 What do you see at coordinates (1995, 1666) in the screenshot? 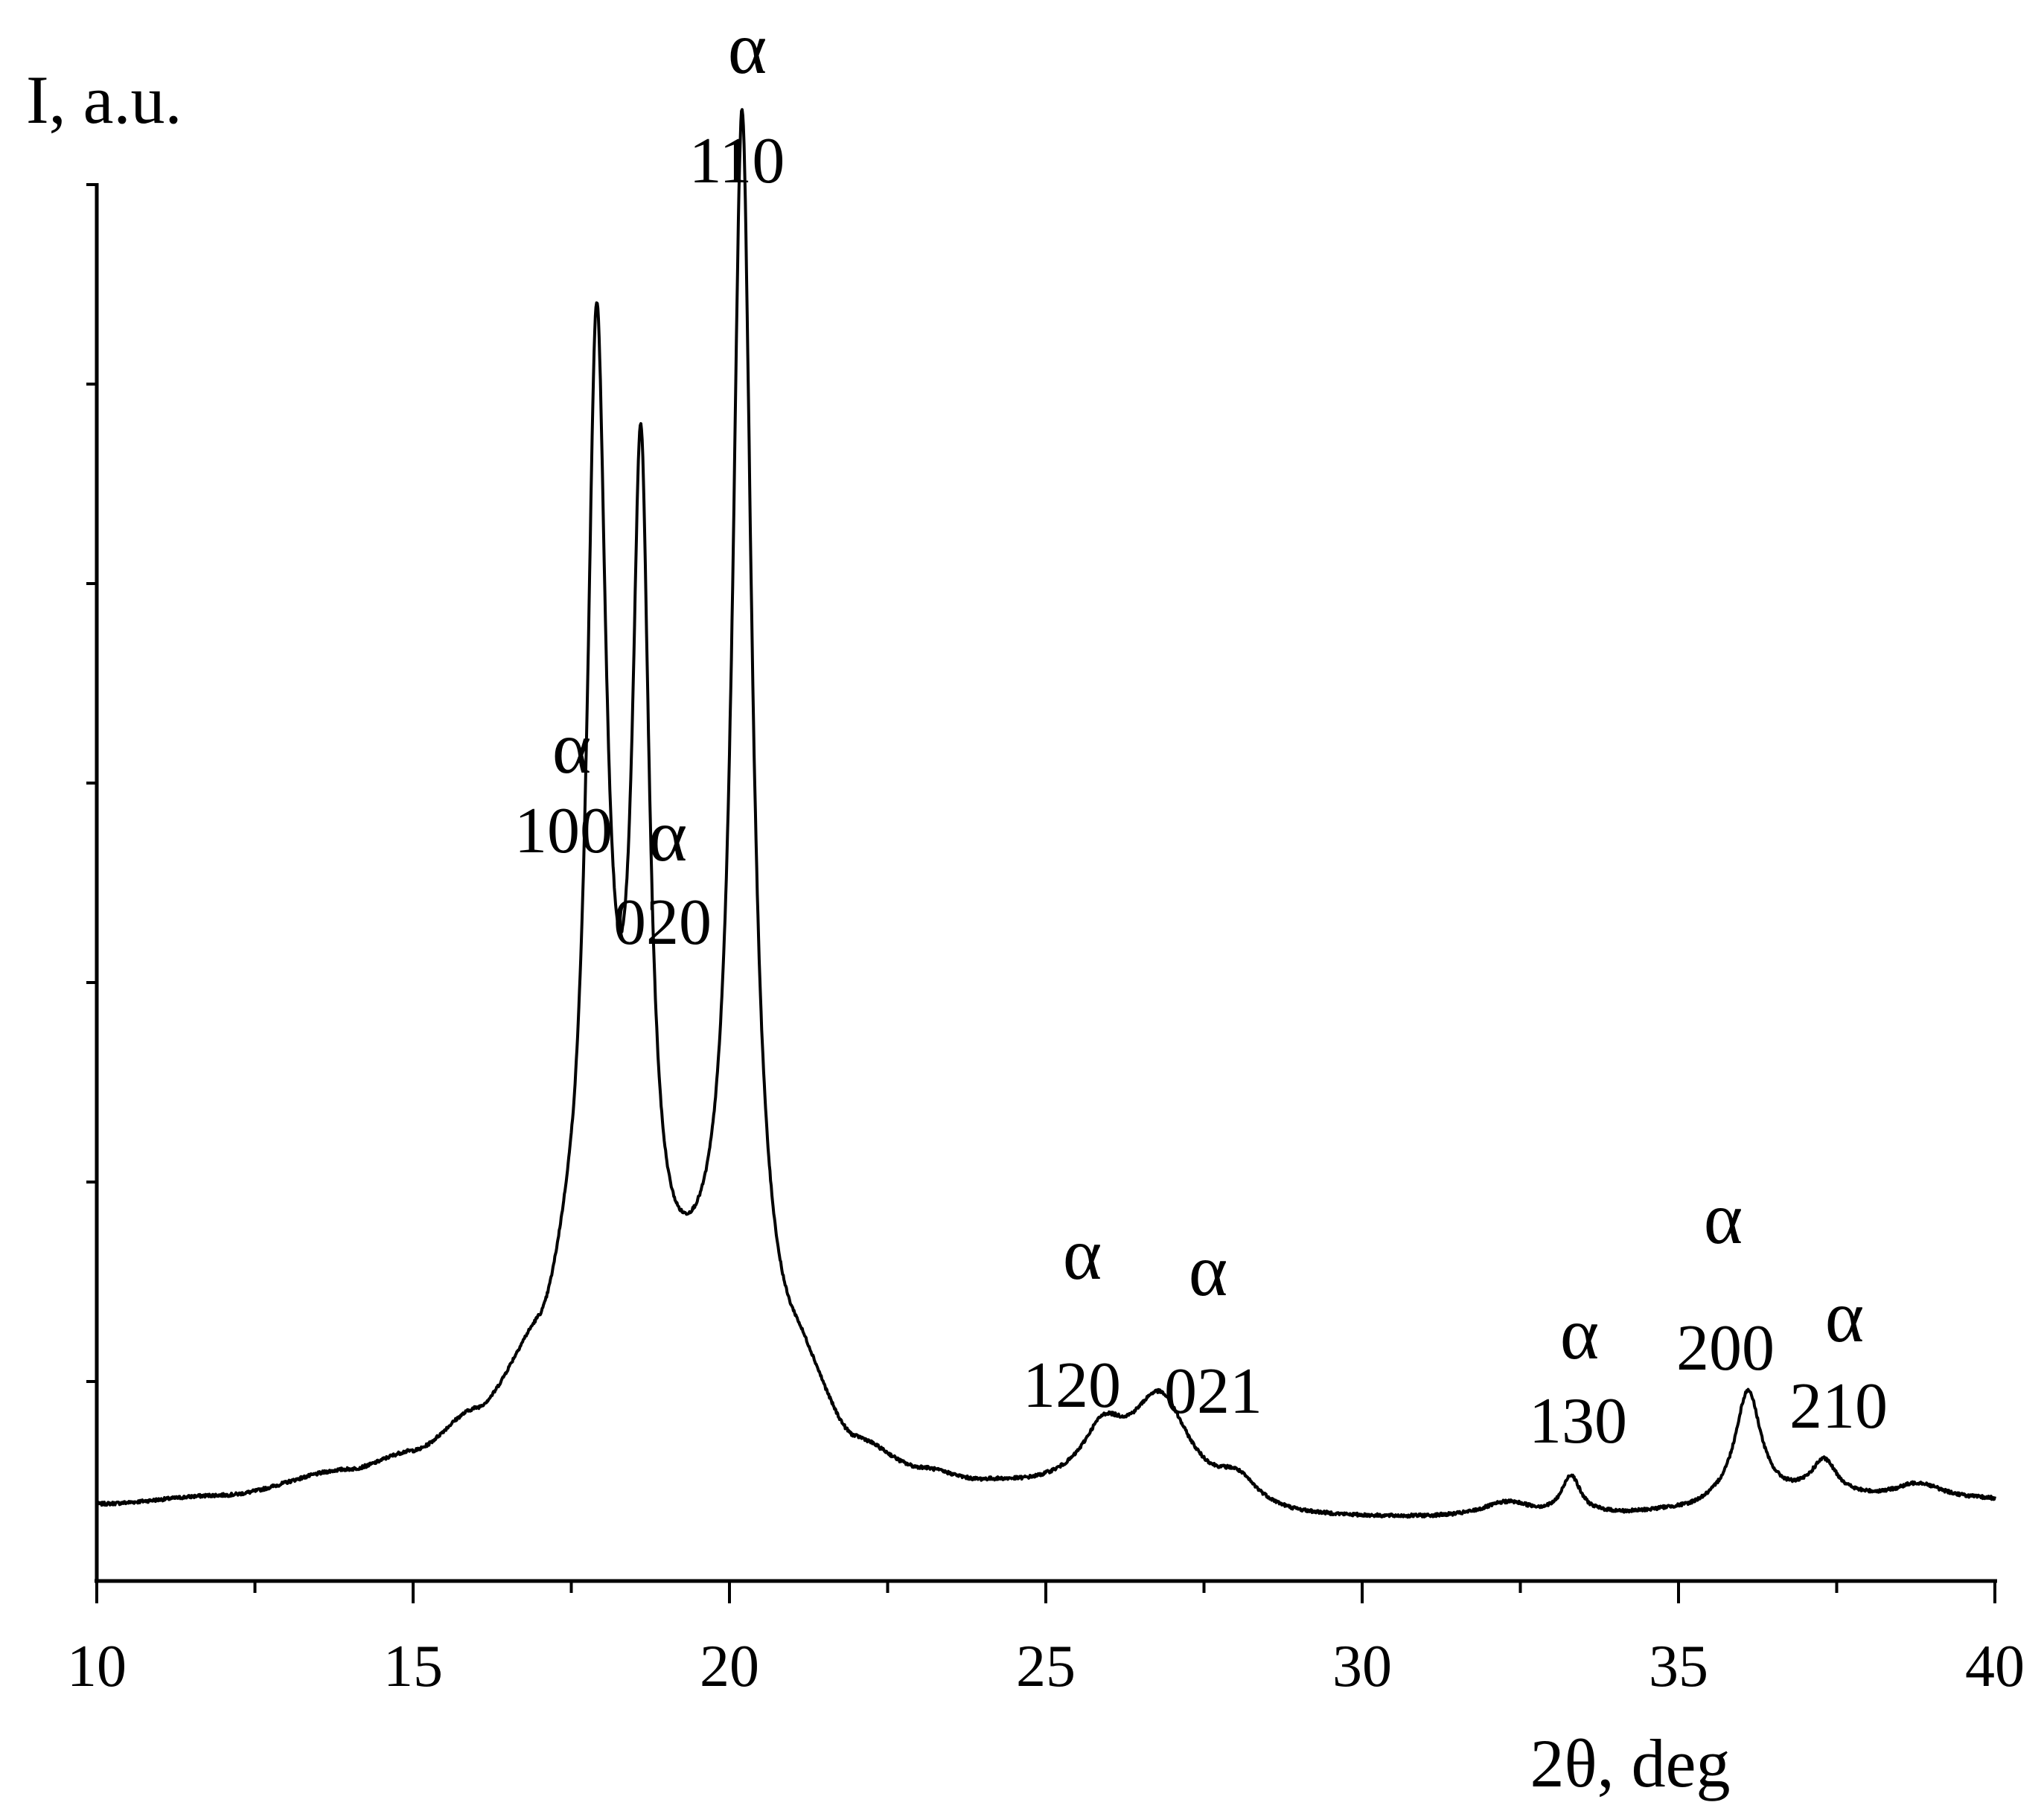
I see `x-tick-label: 40` at bounding box center [1995, 1666].